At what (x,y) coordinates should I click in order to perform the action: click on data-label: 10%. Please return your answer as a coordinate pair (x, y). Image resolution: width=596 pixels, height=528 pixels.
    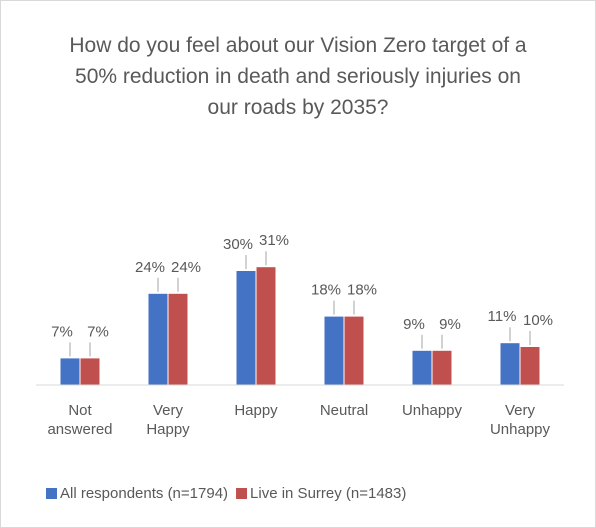
    Looking at the image, I should click on (538, 320).